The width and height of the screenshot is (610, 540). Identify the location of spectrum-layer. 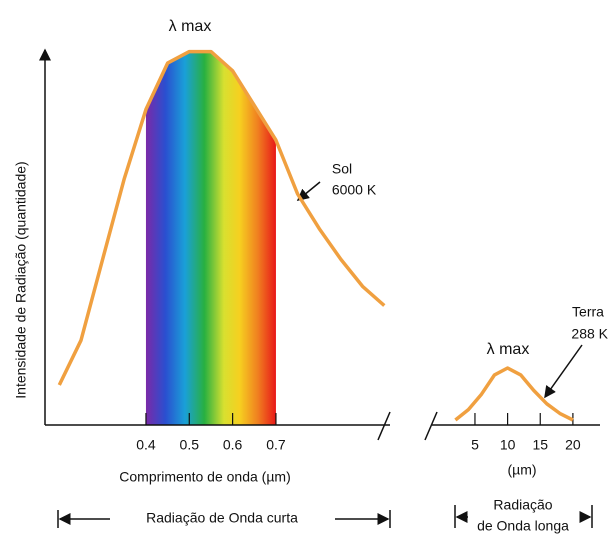
(210, 238).